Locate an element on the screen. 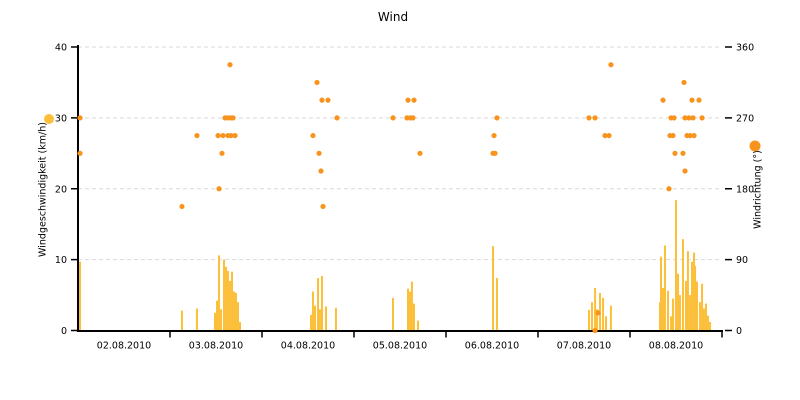 The height and width of the screenshot is (400, 800). left-tick-label: 20 is located at coordinates (61, 189).